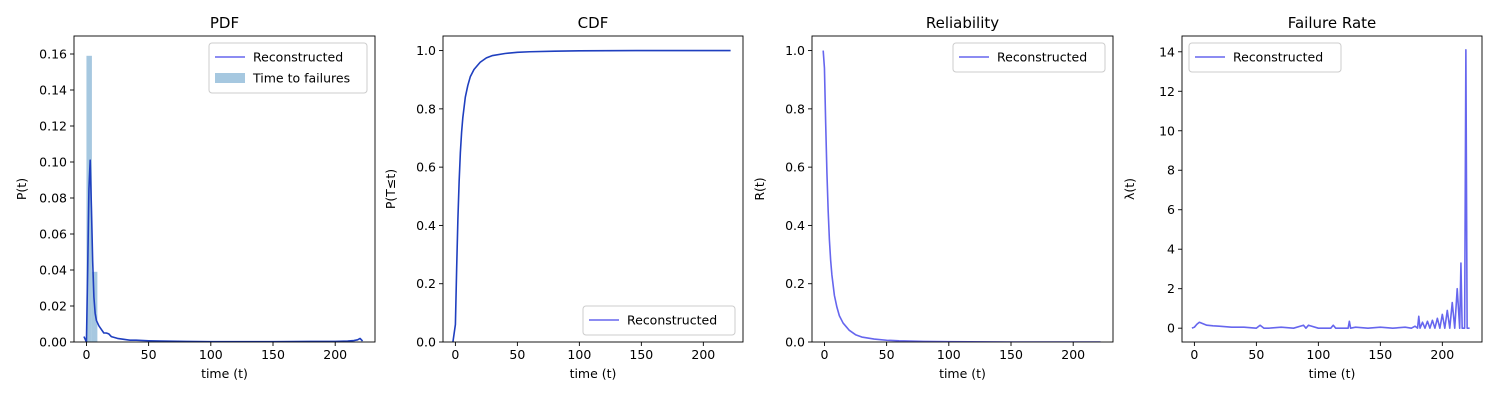 This screenshot has width=1500, height=400. Describe the element at coordinates (1171, 209) in the screenshot. I see `y-tick-label: 6` at that location.